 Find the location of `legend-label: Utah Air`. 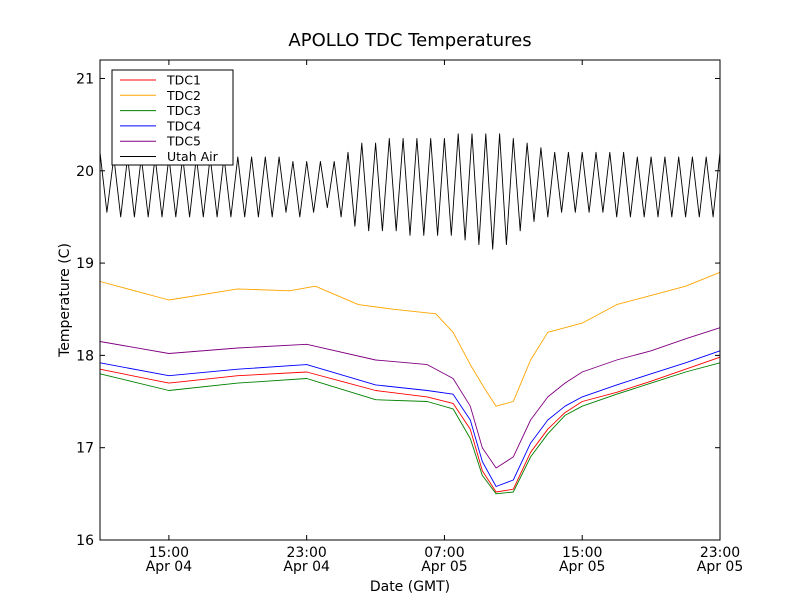

legend-label: Utah Air is located at coordinates (193, 156).